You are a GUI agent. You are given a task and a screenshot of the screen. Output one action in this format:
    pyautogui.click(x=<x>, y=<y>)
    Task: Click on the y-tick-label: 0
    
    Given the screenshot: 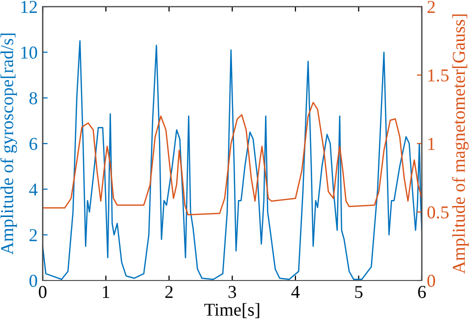 What is the action you would take?
    pyautogui.click(x=33, y=280)
    